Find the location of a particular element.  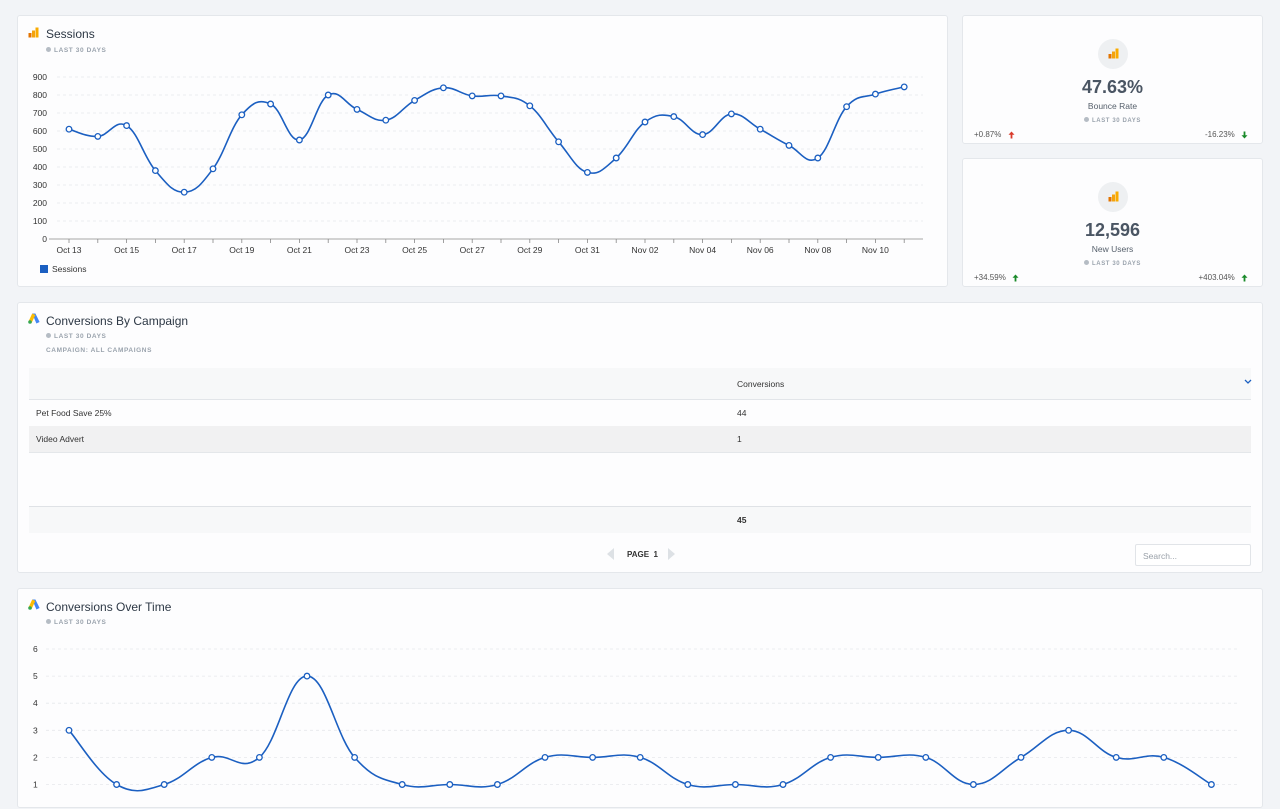

y-tick-label: 700 is located at coordinates (40, 113).